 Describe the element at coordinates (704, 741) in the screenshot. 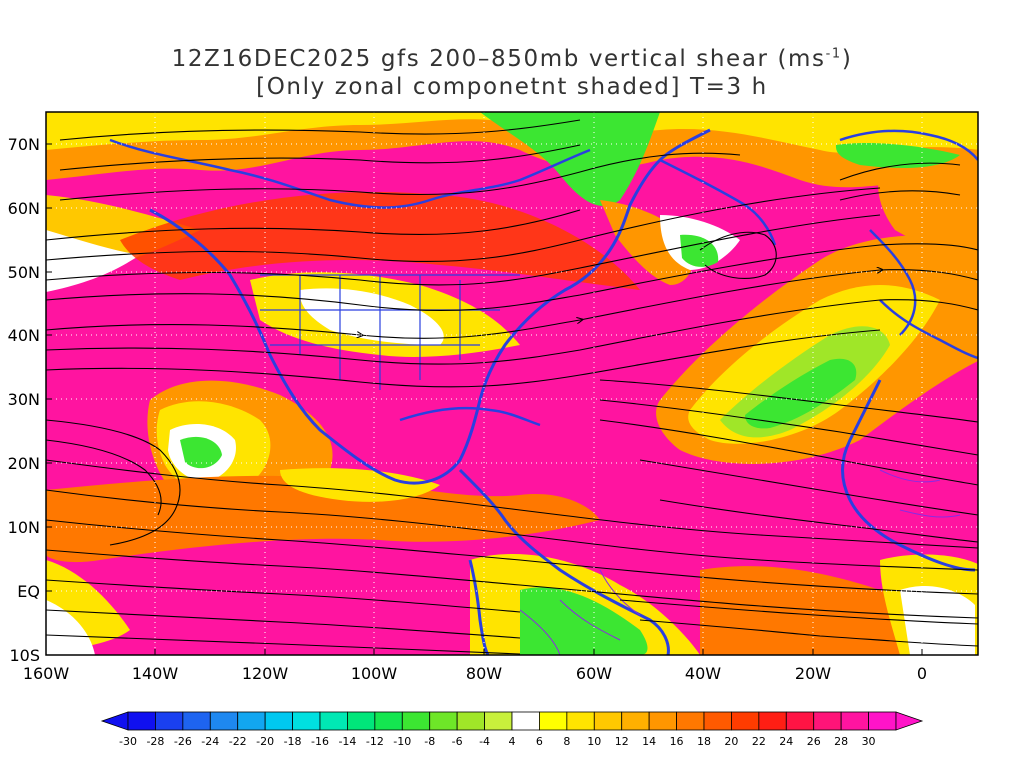

I see `colorbar-label: 18` at that location.